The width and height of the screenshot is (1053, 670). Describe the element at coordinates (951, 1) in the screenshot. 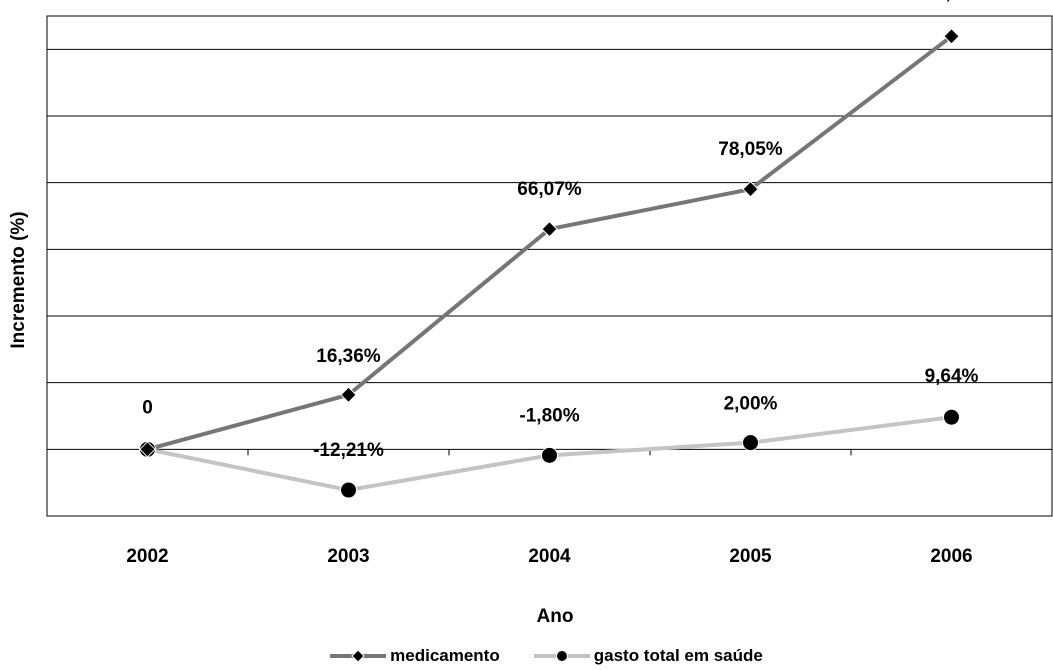

I see `data-label: 123,90%` at that location.